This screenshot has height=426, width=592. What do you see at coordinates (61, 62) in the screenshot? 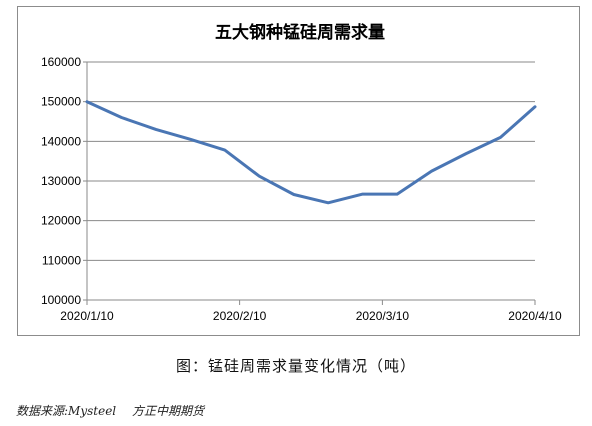
I see `y-tick-label: 160000` at bounding box center [61, 62].